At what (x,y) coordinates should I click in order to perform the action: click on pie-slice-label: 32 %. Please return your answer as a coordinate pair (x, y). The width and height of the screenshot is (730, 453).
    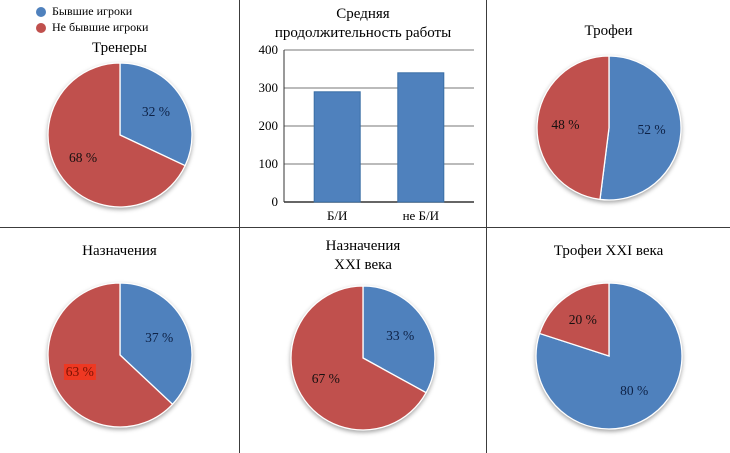
    Looking at the image, I should click on (156, 111).